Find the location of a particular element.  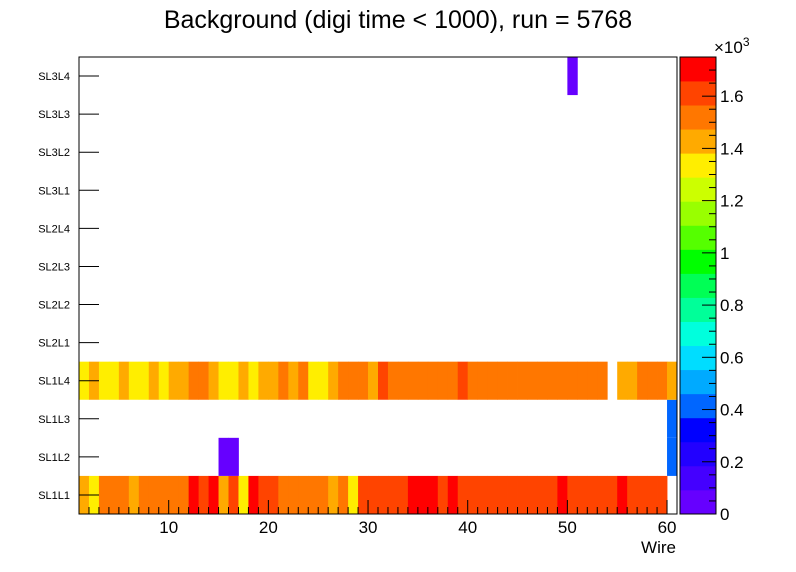

x-axis: 10 20 30 40 50 60 is located at coordinates (382, 518).